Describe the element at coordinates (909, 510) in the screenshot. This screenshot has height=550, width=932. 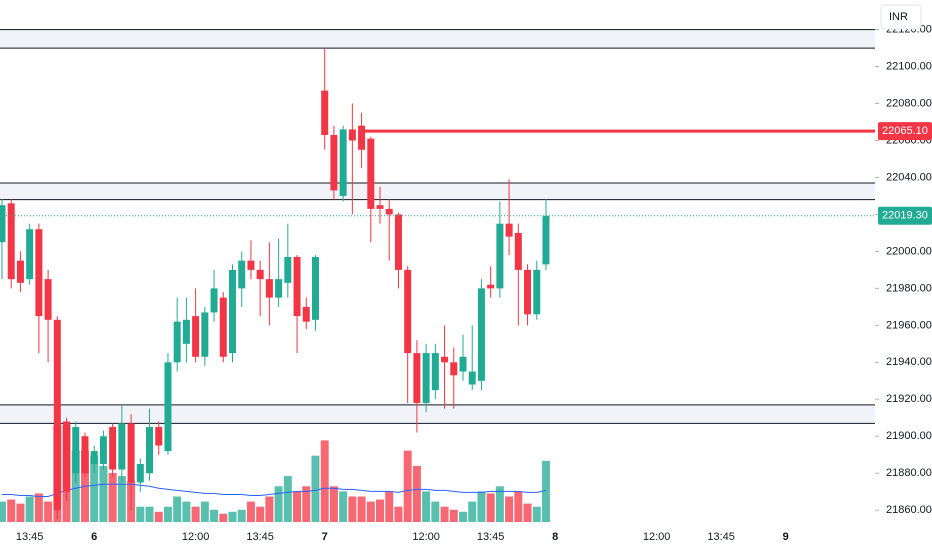
I see `y-tick-label: 21860.00` at that location.